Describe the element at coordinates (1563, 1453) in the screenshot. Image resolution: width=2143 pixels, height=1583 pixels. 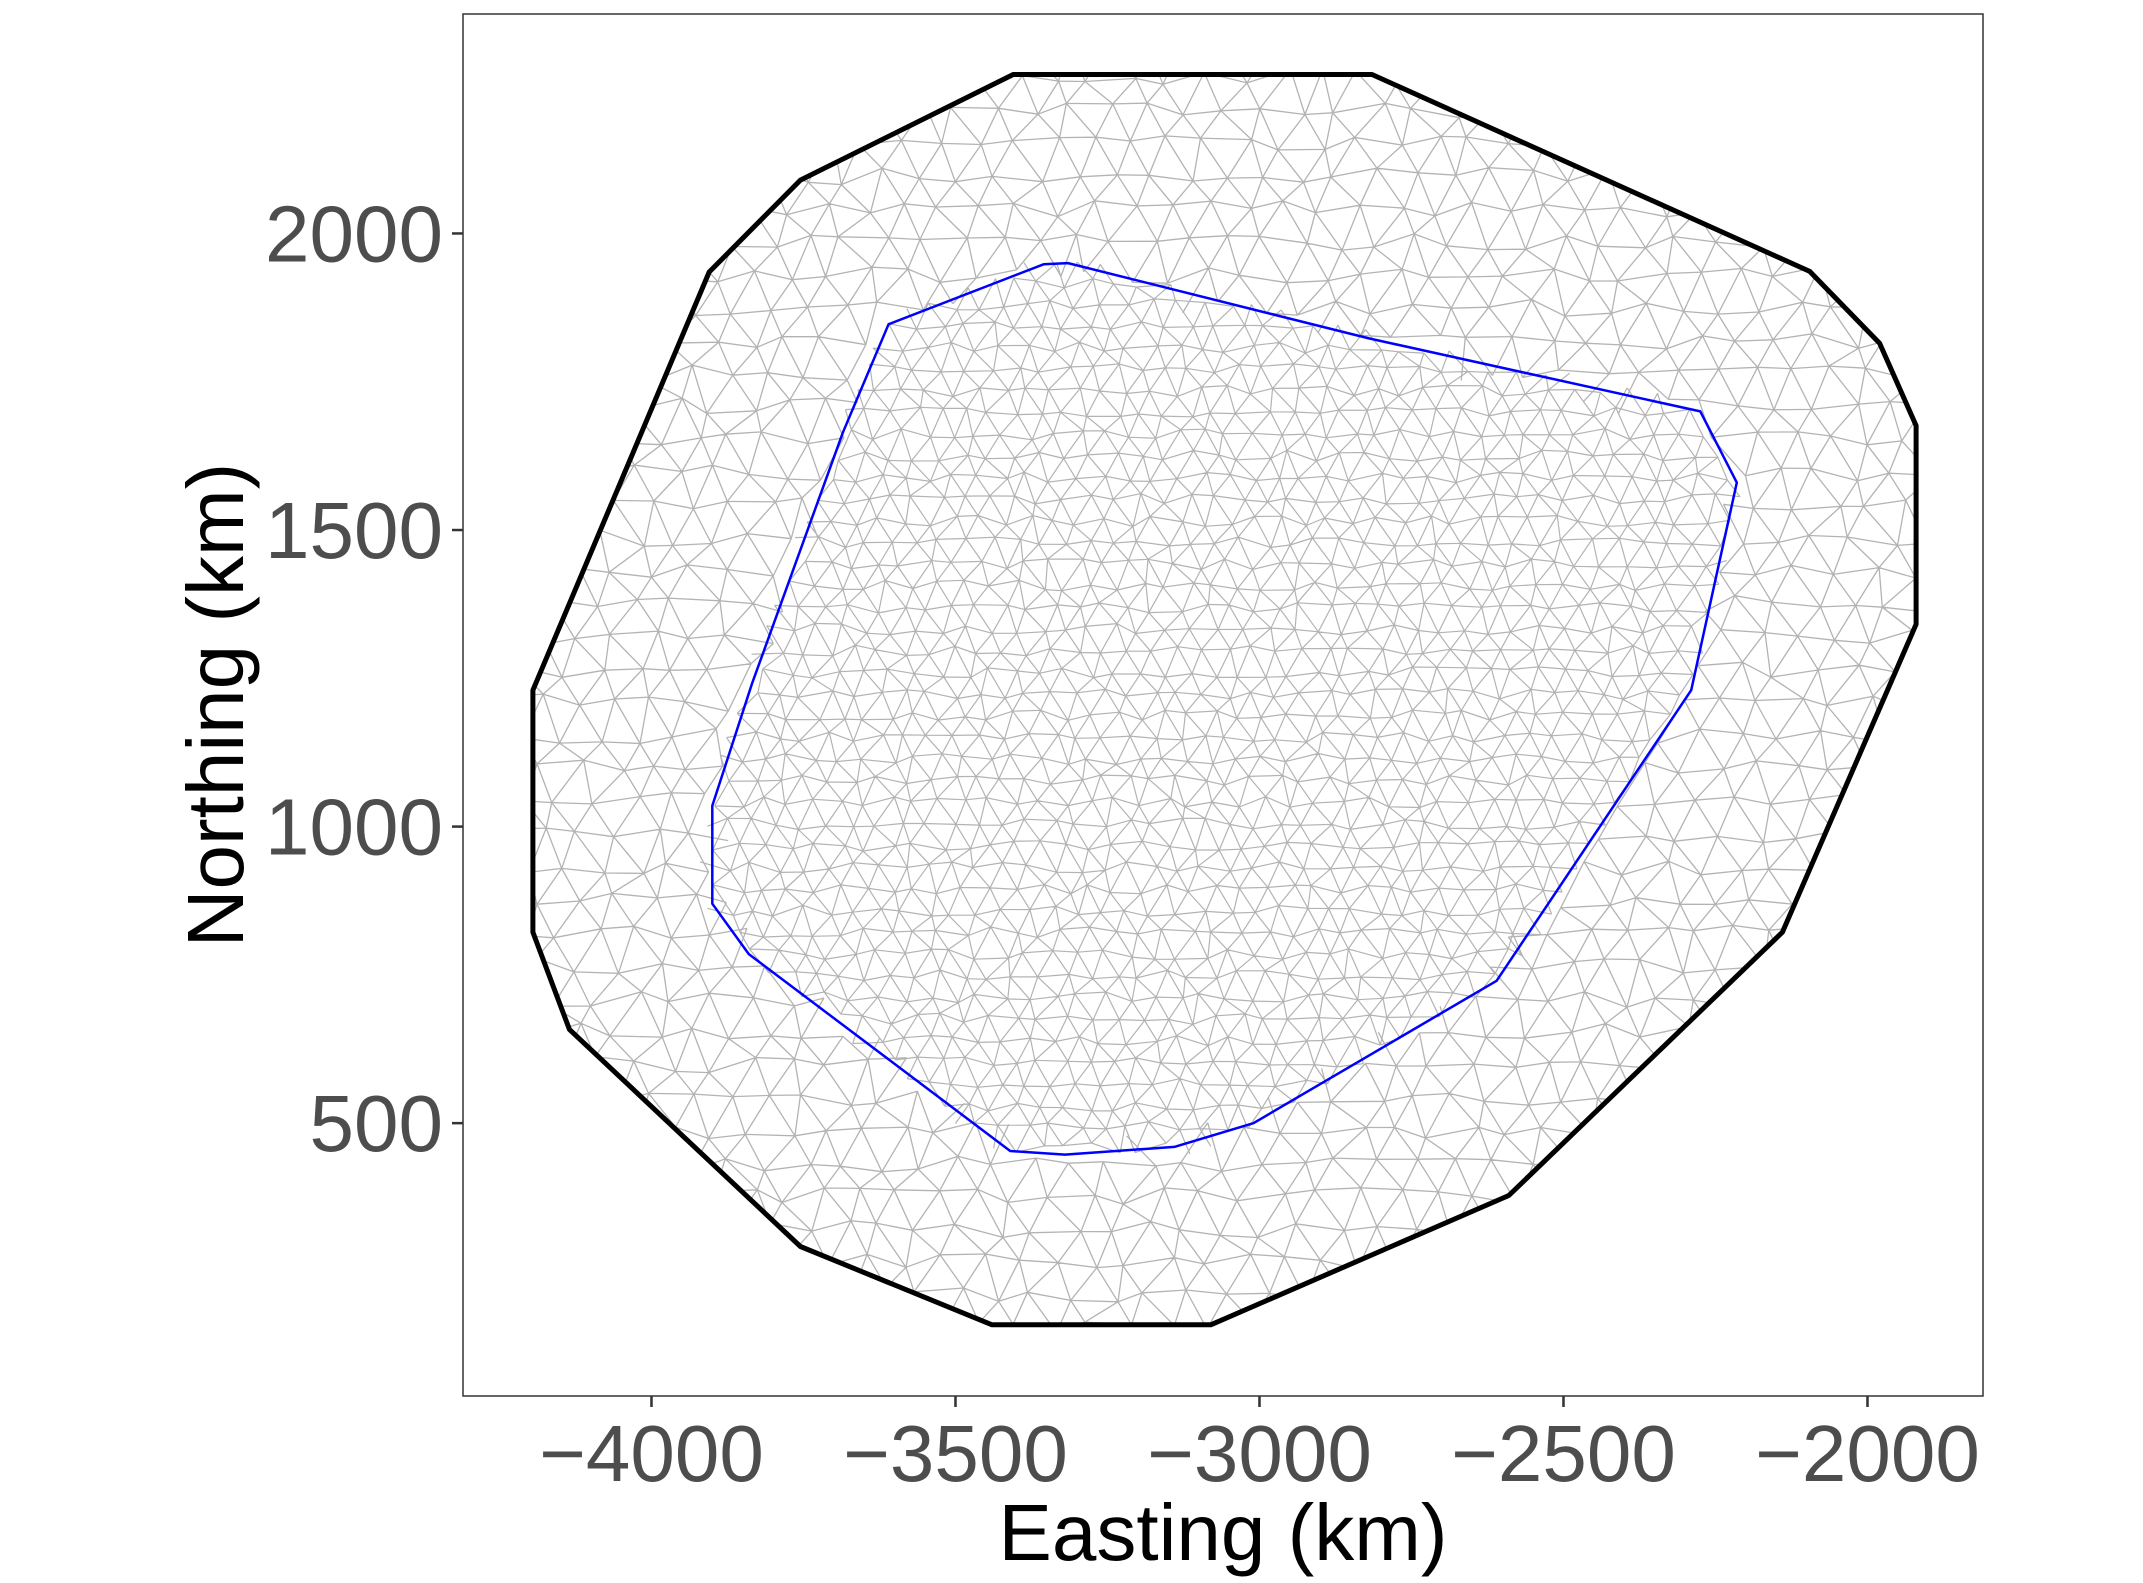
I see `x-tick-label: −2500` at that location.